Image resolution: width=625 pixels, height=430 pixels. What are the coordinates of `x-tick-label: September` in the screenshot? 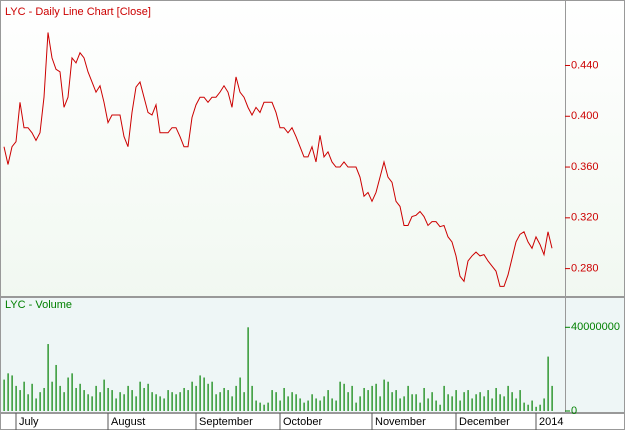 It's located at (226, 422).